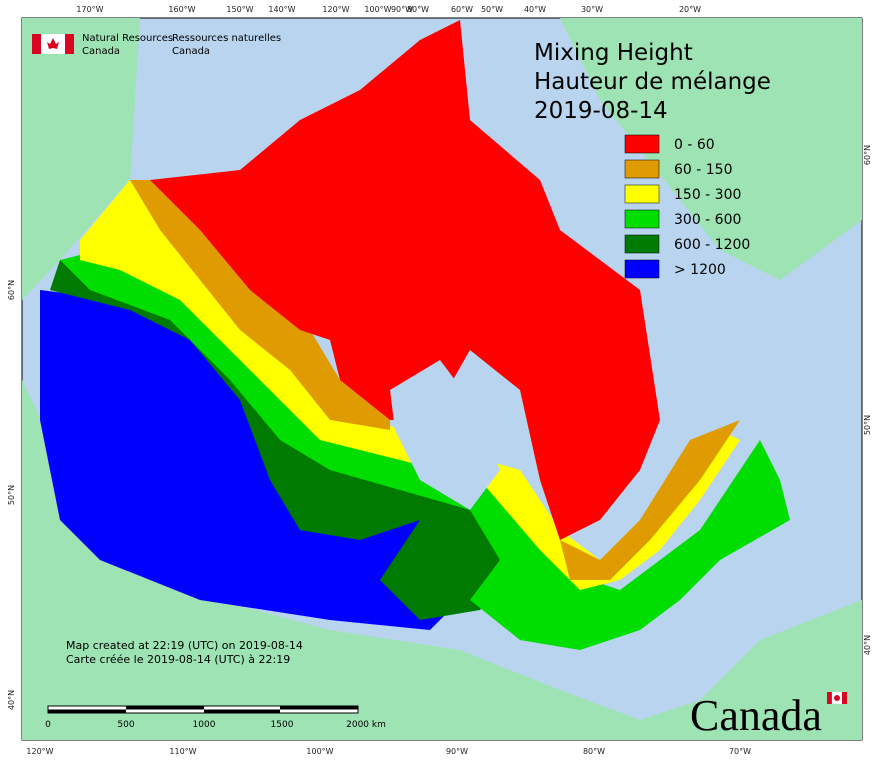 The image size is (880, 760). What do you see at coordinates (48, 725) in the screenshot?
I see `scale-label: 0` at bounding box center [48, 725].